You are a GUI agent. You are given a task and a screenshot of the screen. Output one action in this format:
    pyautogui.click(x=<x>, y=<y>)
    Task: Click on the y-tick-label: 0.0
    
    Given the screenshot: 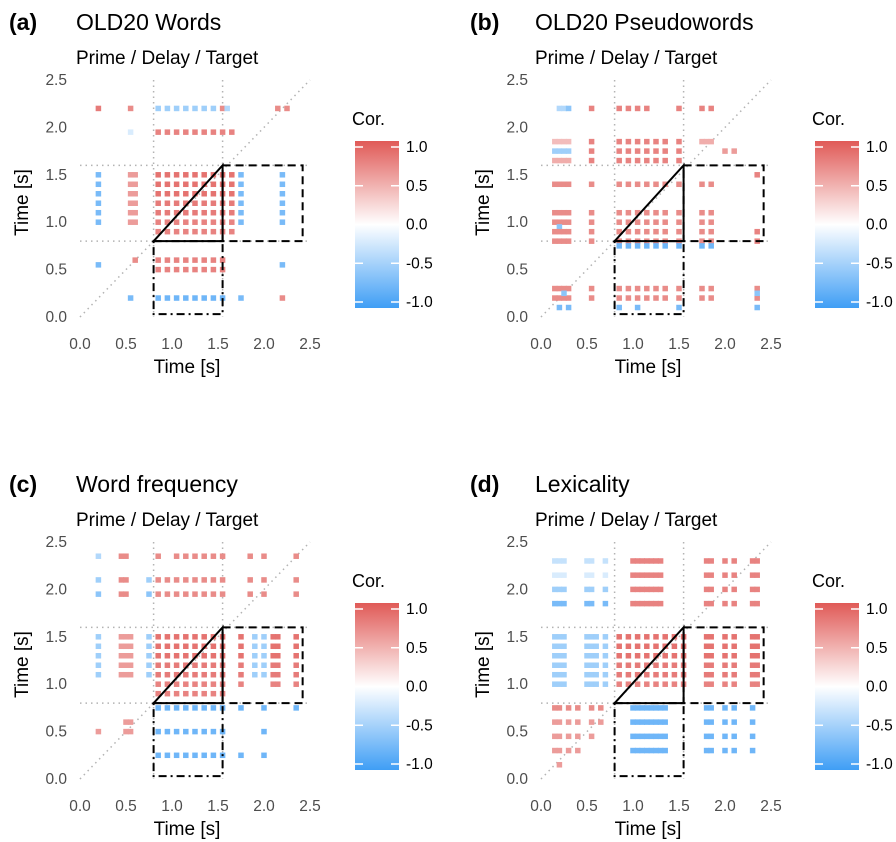 What is the action you would take?
    pyautogui.click(x=517, y=779)
    